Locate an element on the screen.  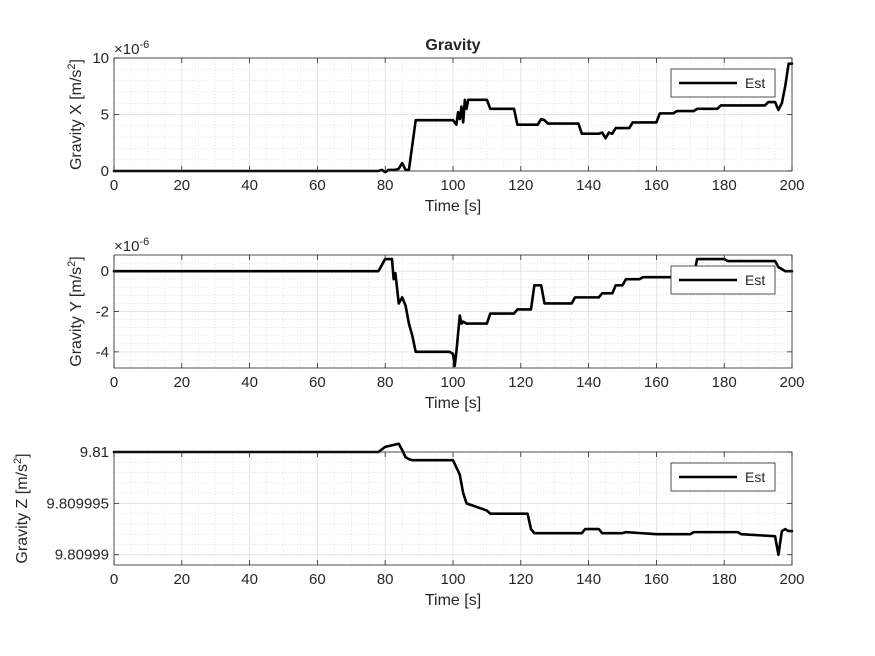
chart-title: Gravity is located at coordinates (452, 45).